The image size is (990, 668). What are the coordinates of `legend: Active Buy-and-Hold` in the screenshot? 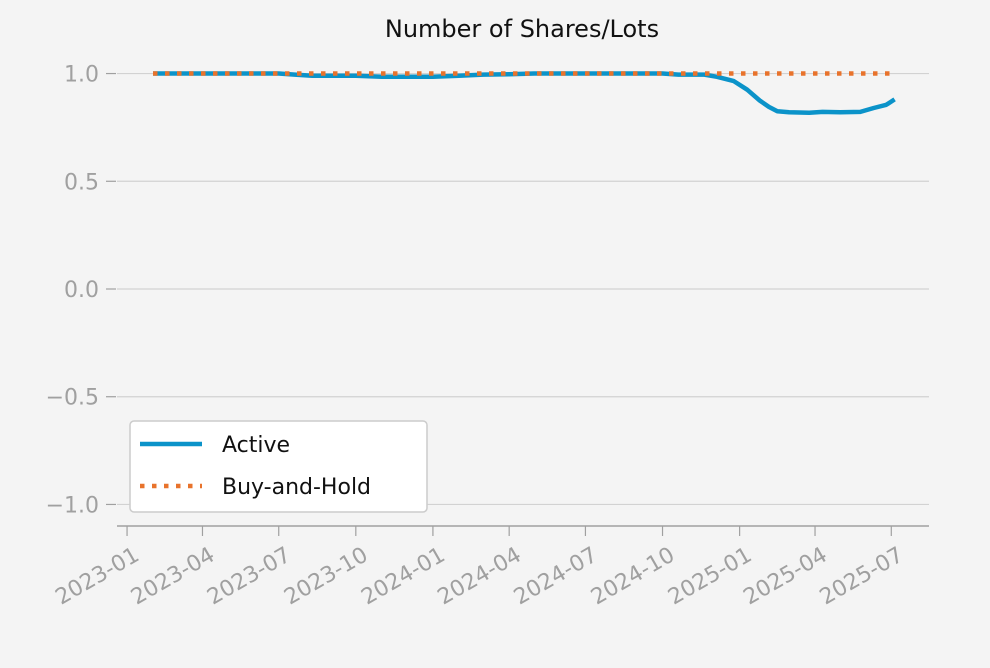 It's located at (278, 466).